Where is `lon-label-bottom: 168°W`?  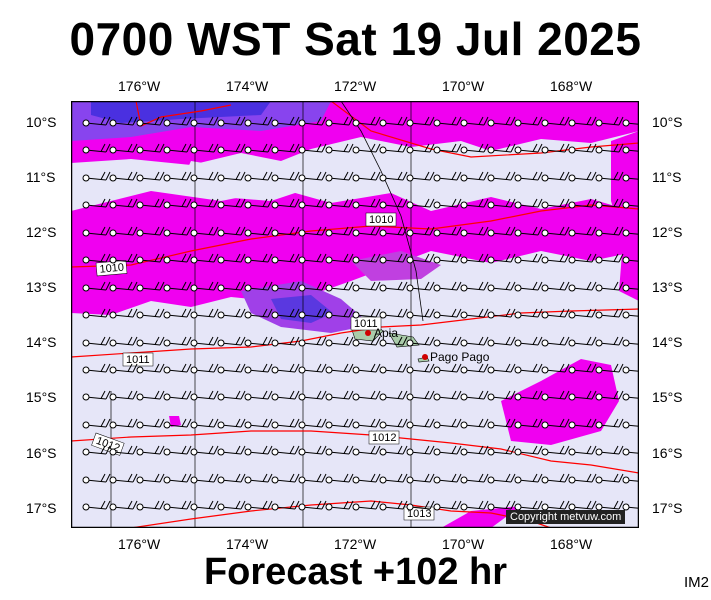 lon-label-bottom: 168°W is located at coordinates (571, 544).